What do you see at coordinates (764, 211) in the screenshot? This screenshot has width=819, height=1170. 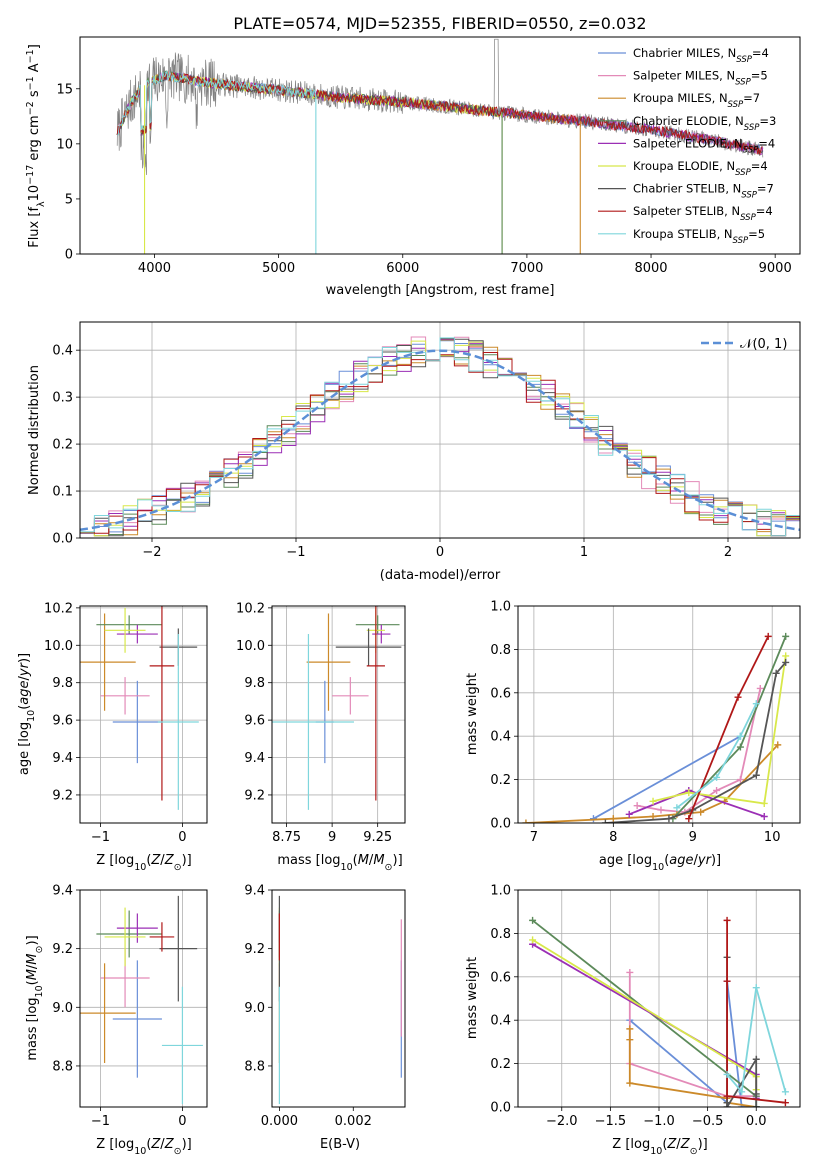 I see `legend-tail: =4` at bounding box center [764, 211].